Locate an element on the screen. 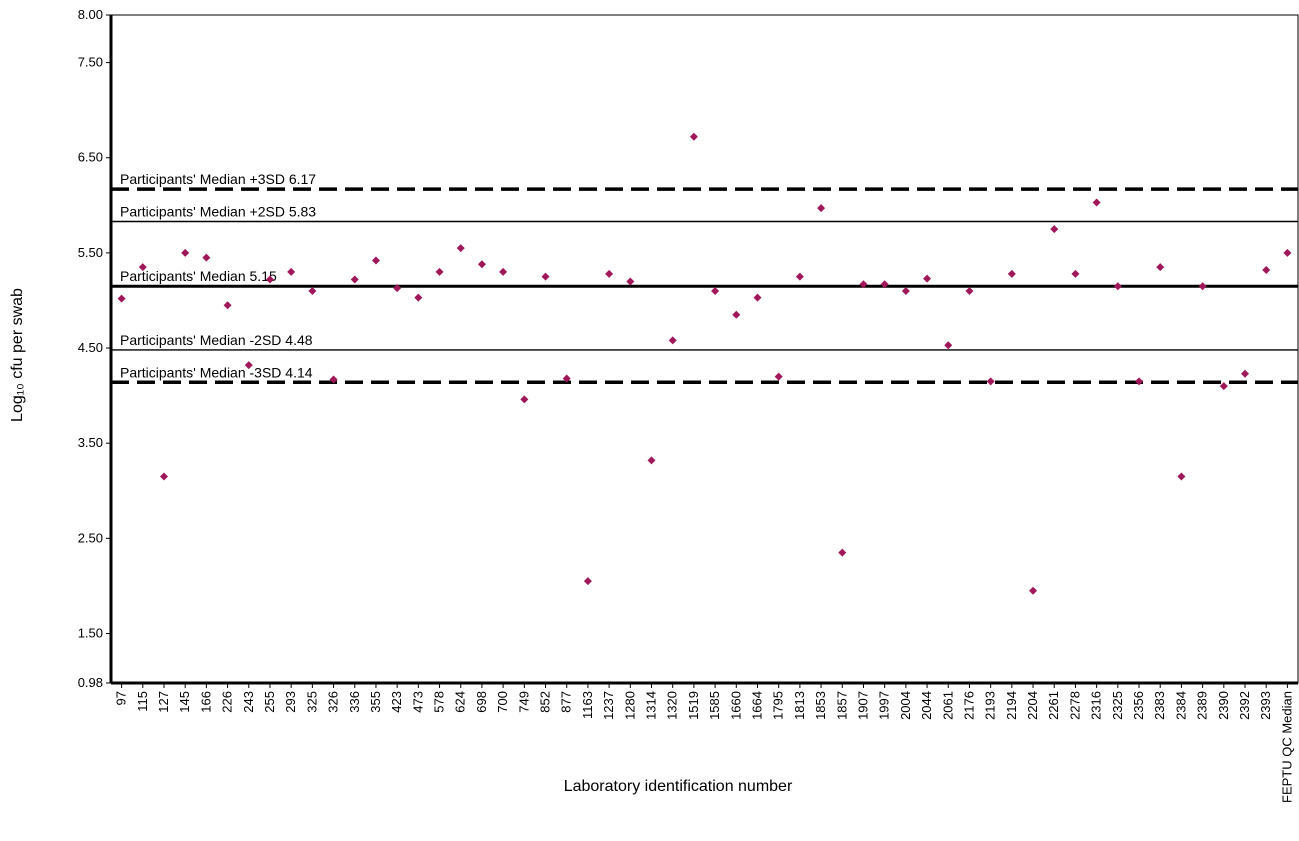 This screenshot has height=841, width=1299. x-tick-label: 852 is located at coordinates (545, 702).